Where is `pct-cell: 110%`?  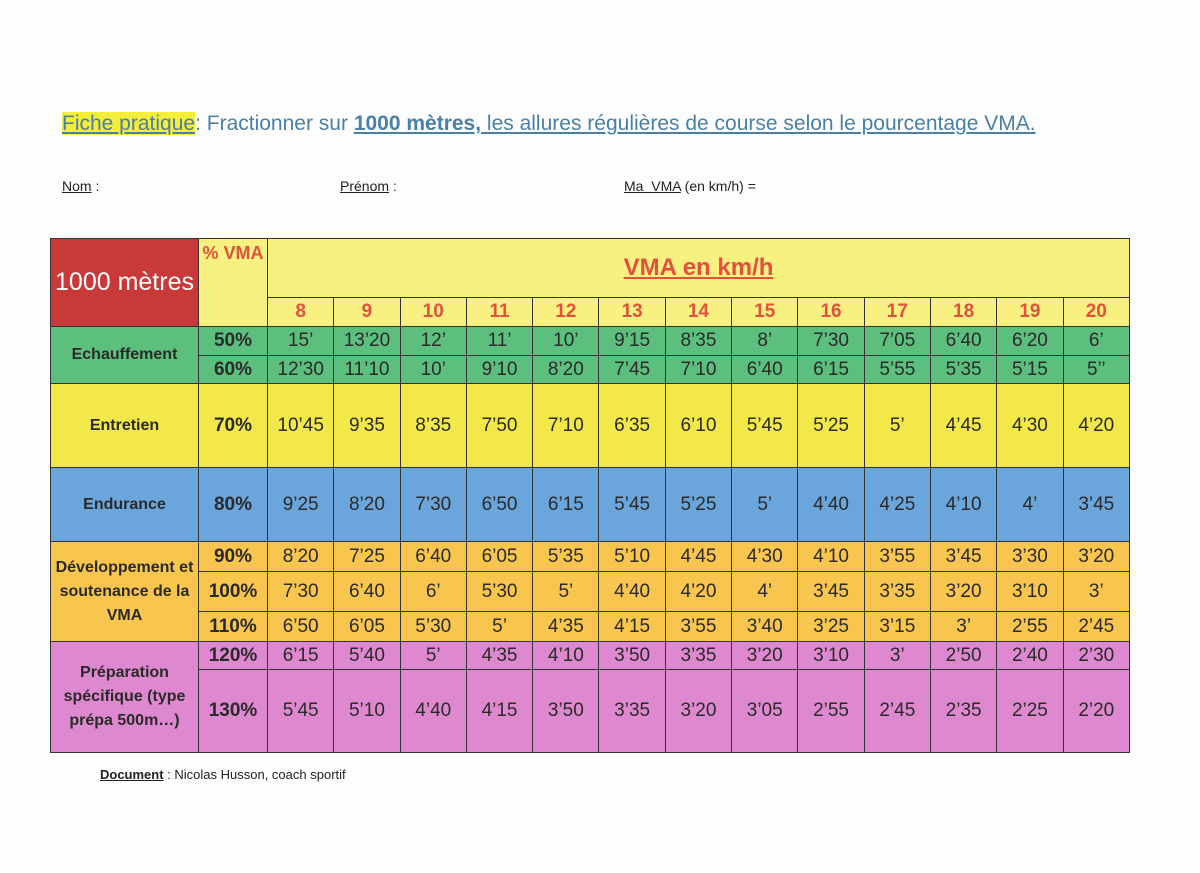
pct-cell: 110% is located at coordinates (233, 626).